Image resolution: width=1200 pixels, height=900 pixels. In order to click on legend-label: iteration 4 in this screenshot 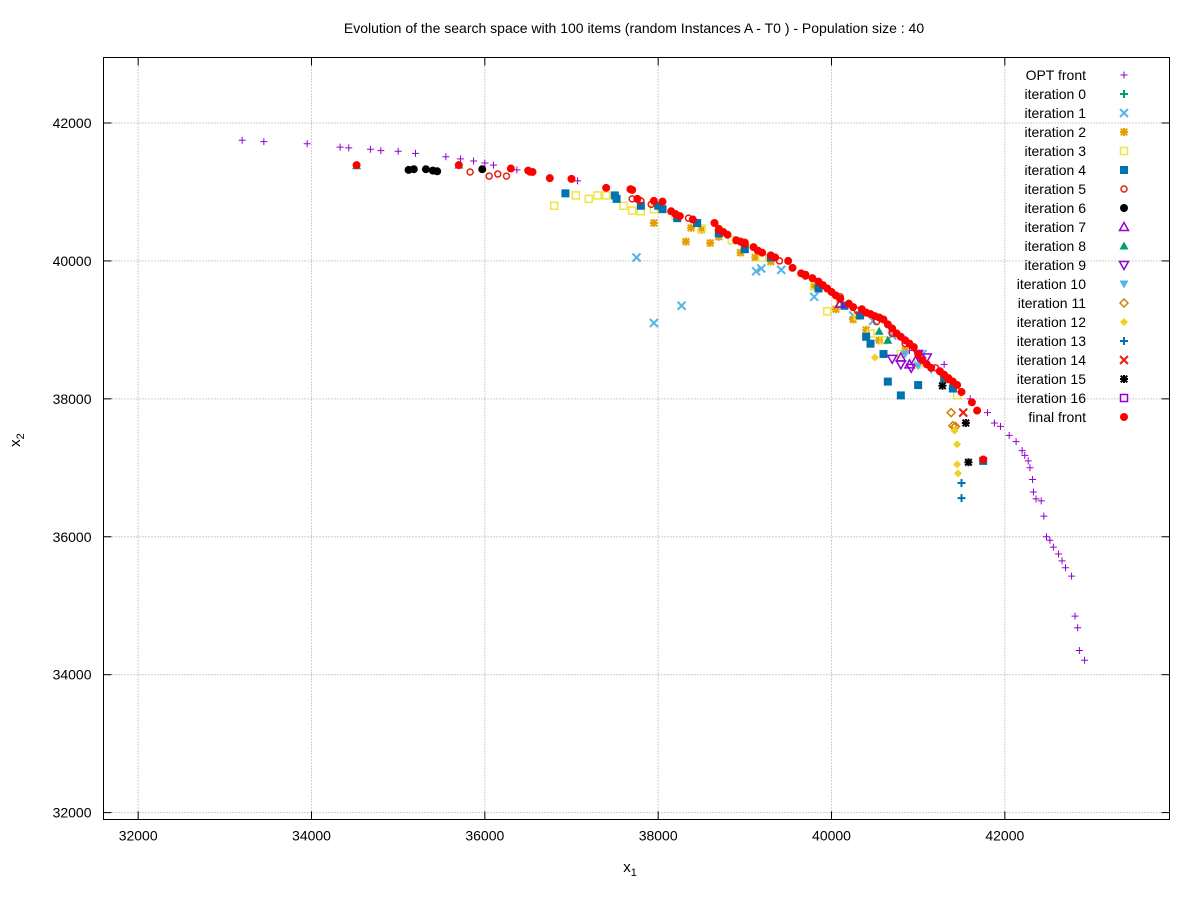, I will do `click(1056, 170)`.